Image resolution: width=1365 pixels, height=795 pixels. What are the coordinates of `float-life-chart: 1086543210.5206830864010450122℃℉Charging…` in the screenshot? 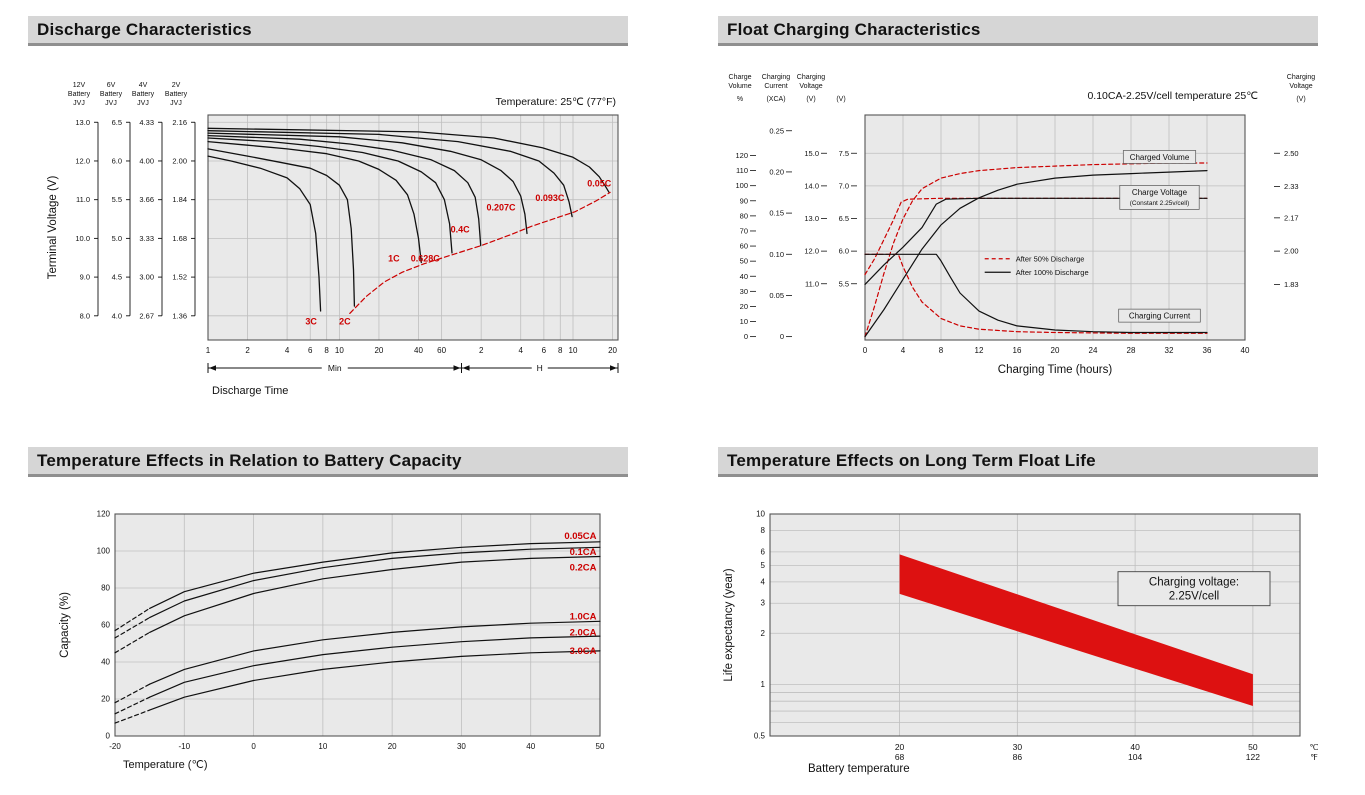 It's located at (1021, 643).